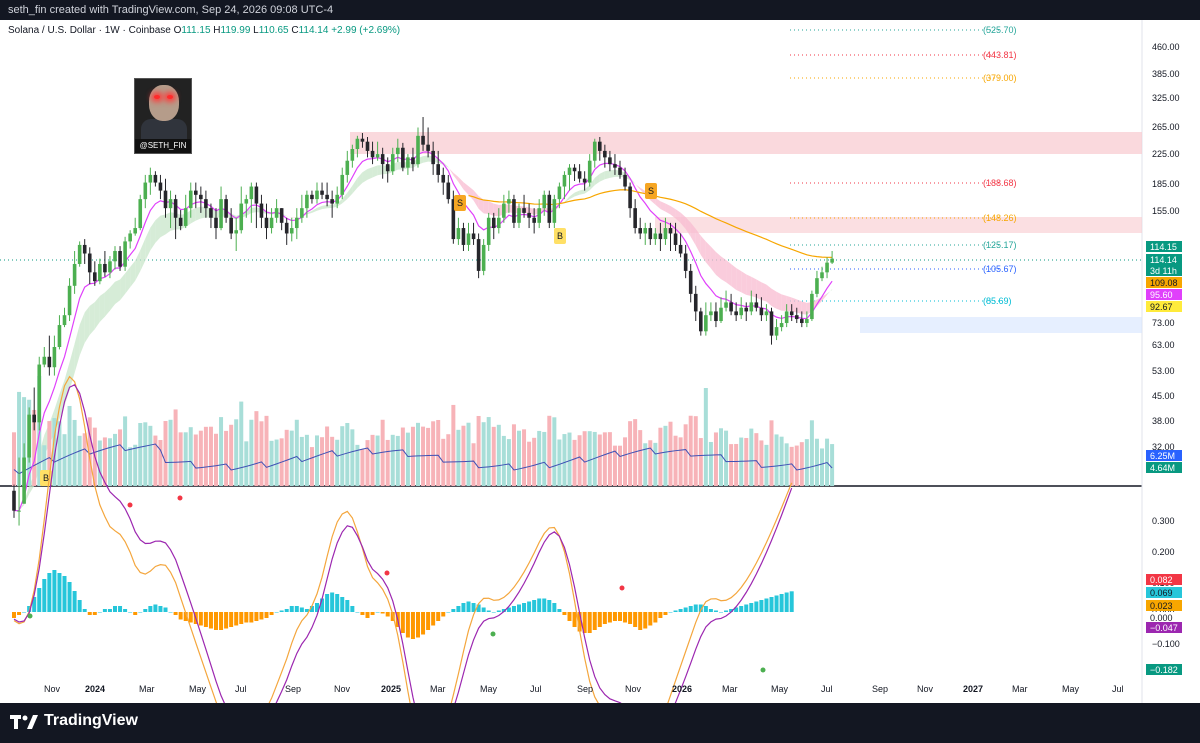 The image size is (1200, 743). I want to click on price-tick-label: 63.00, so click(1163, 345).